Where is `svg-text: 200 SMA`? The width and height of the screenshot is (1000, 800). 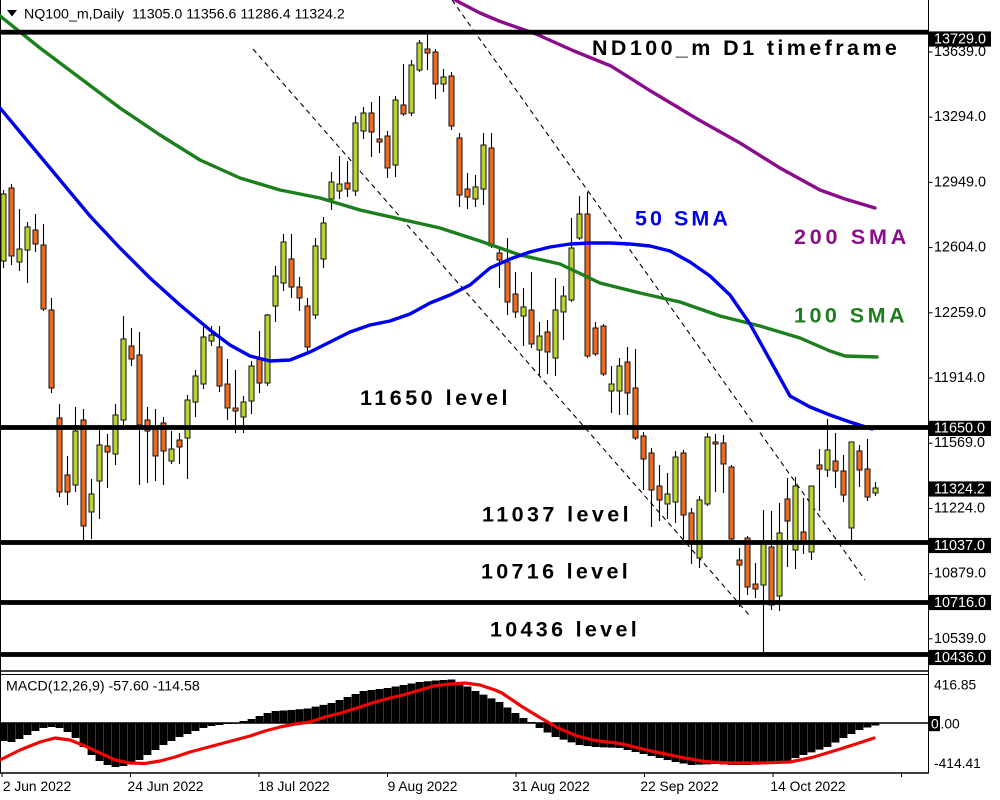 svg-text: 200 SMA is located at coordinates (852, 237).